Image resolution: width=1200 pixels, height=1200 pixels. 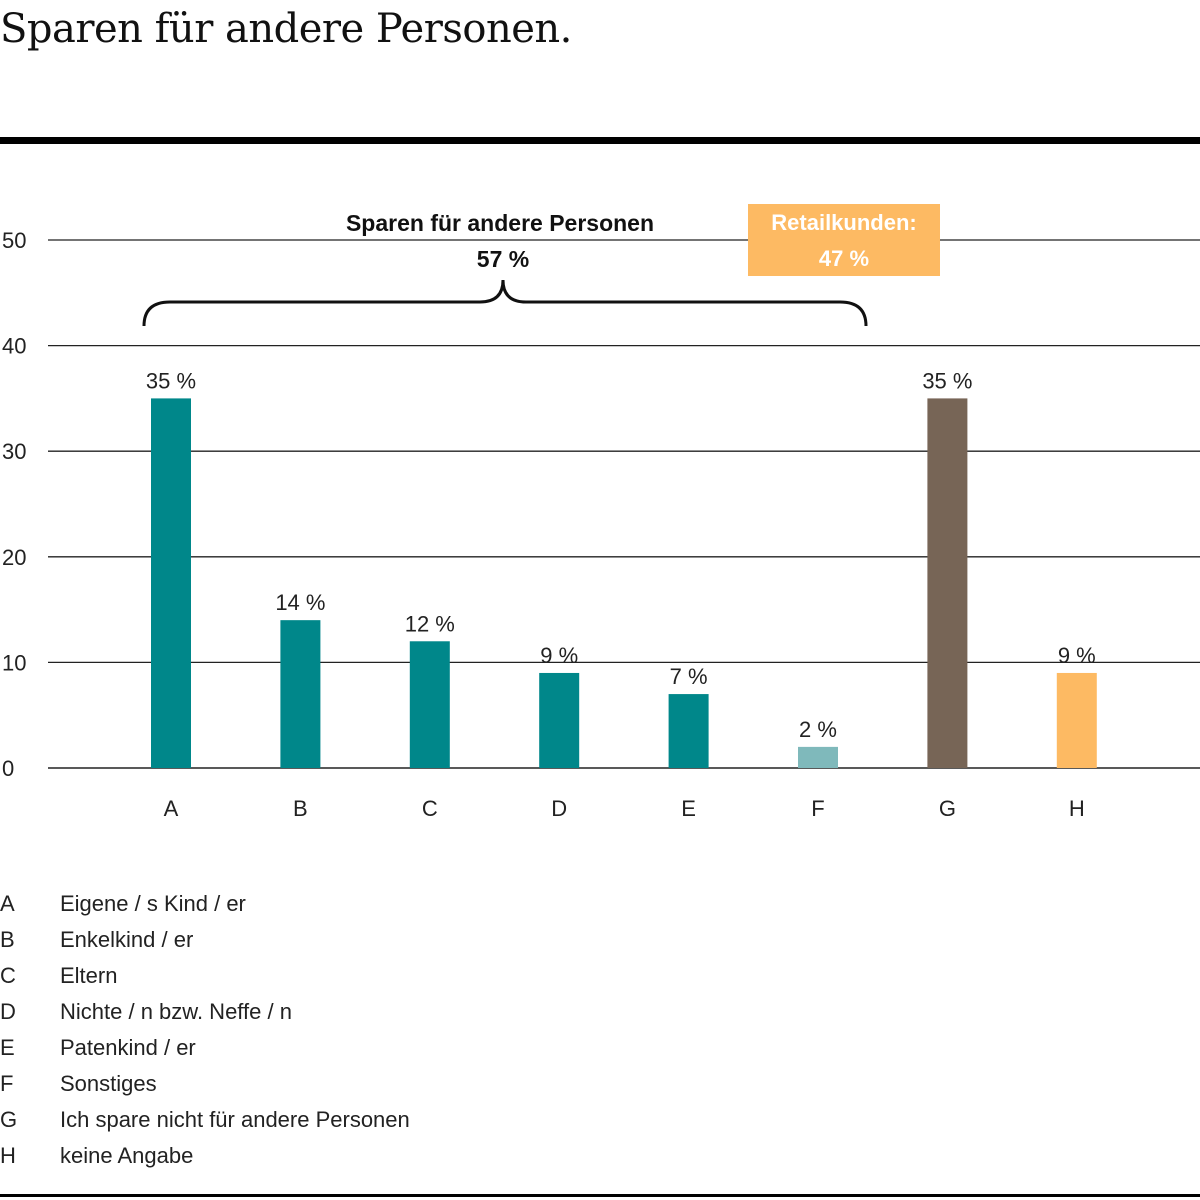 What do you see at coordinates (7, 1047) in the screenshot?
I see `legend-key: E` at bounding box center [7, 1047].